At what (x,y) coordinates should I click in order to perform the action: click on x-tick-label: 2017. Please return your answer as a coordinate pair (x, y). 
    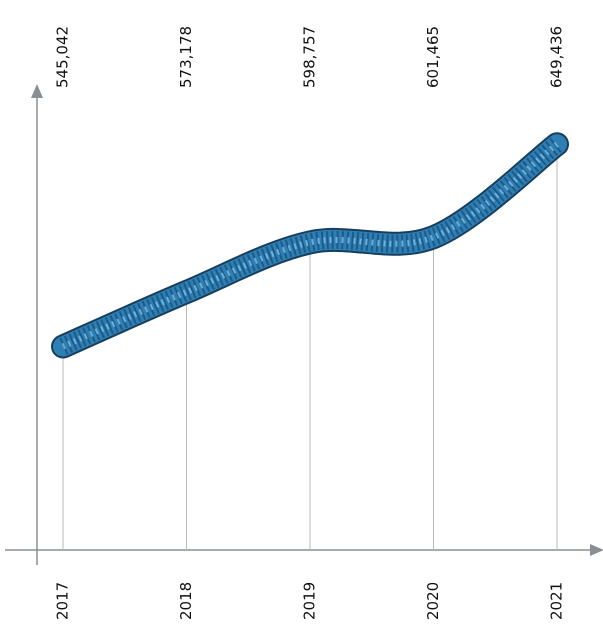
    Looking at the image, I should click on (63, 601).